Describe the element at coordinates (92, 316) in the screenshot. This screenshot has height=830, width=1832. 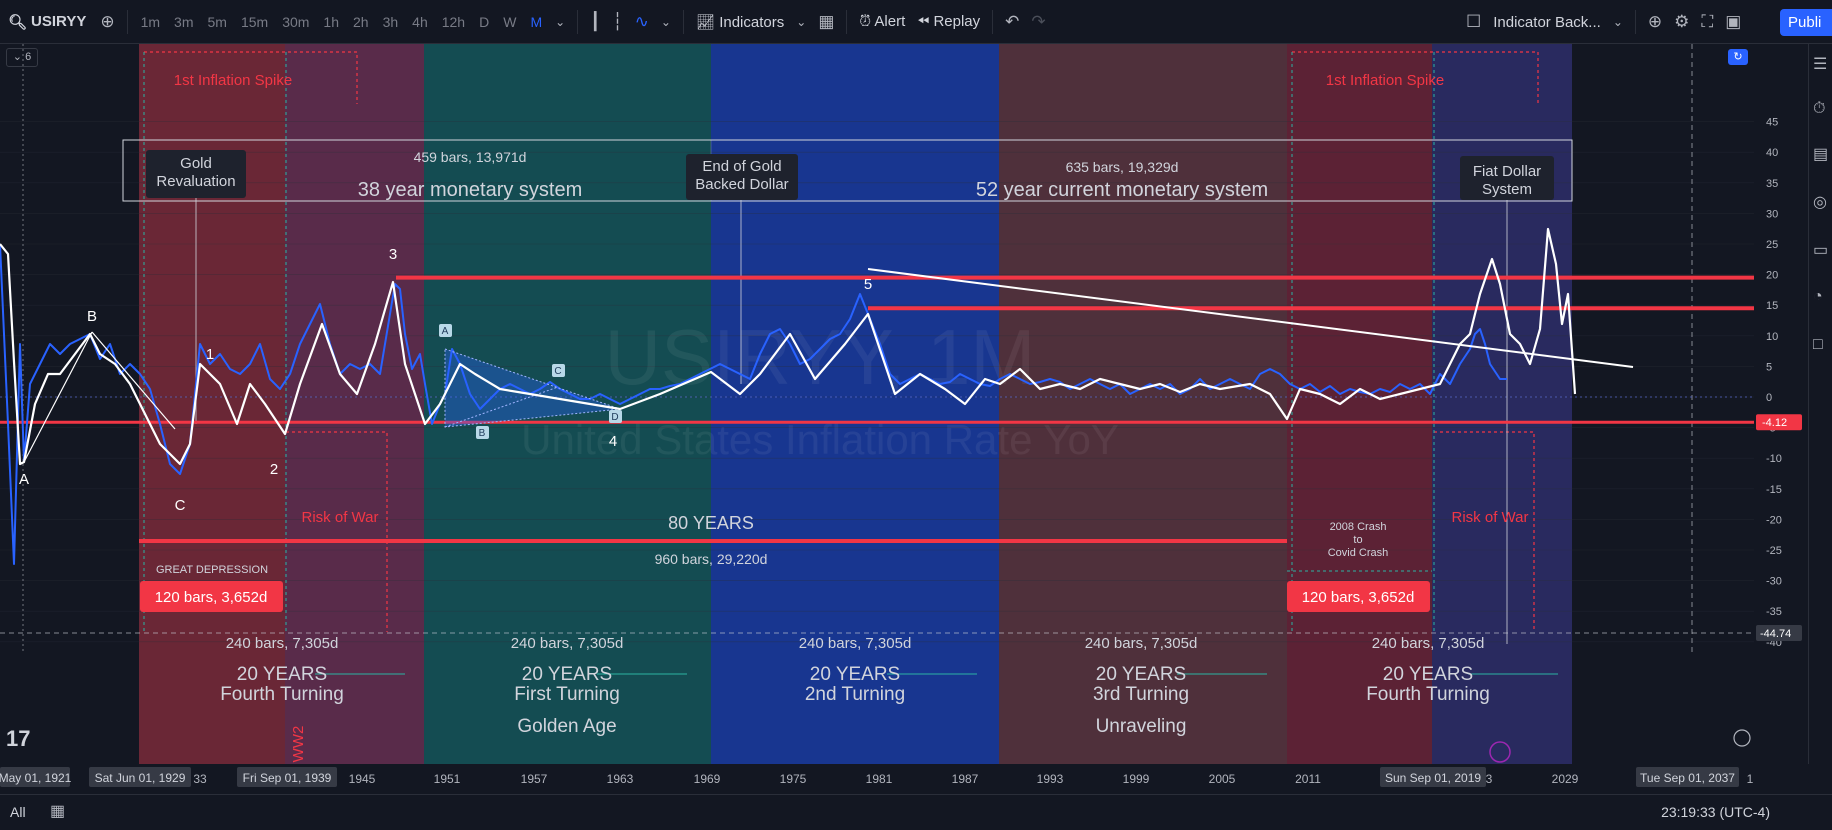
I see `wave-label-b: B` at that location.